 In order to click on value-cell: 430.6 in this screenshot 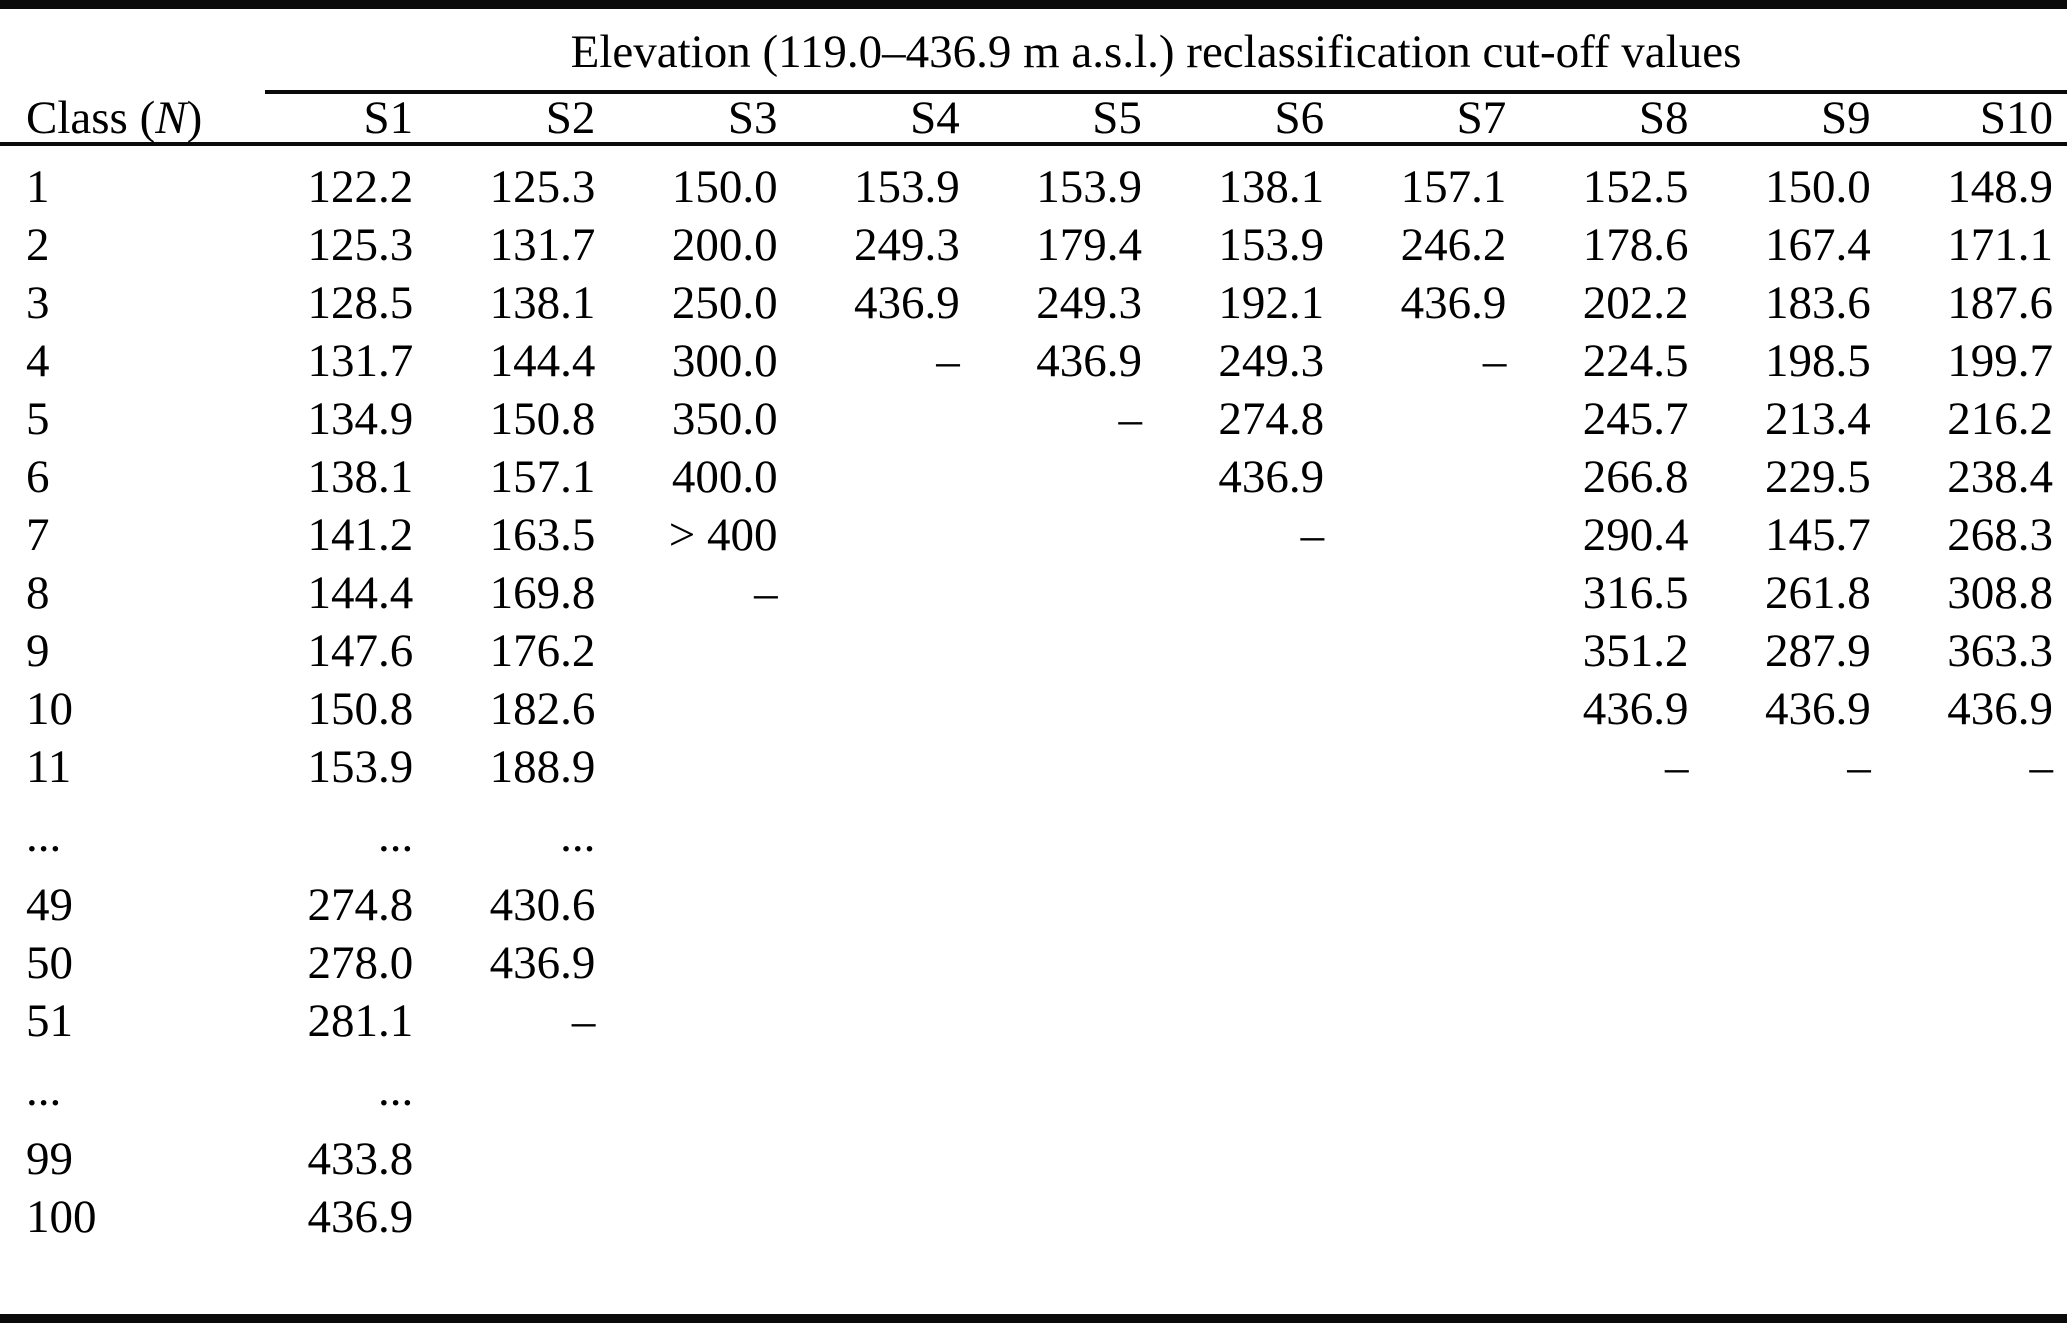, I will do `click(542, 905)`.